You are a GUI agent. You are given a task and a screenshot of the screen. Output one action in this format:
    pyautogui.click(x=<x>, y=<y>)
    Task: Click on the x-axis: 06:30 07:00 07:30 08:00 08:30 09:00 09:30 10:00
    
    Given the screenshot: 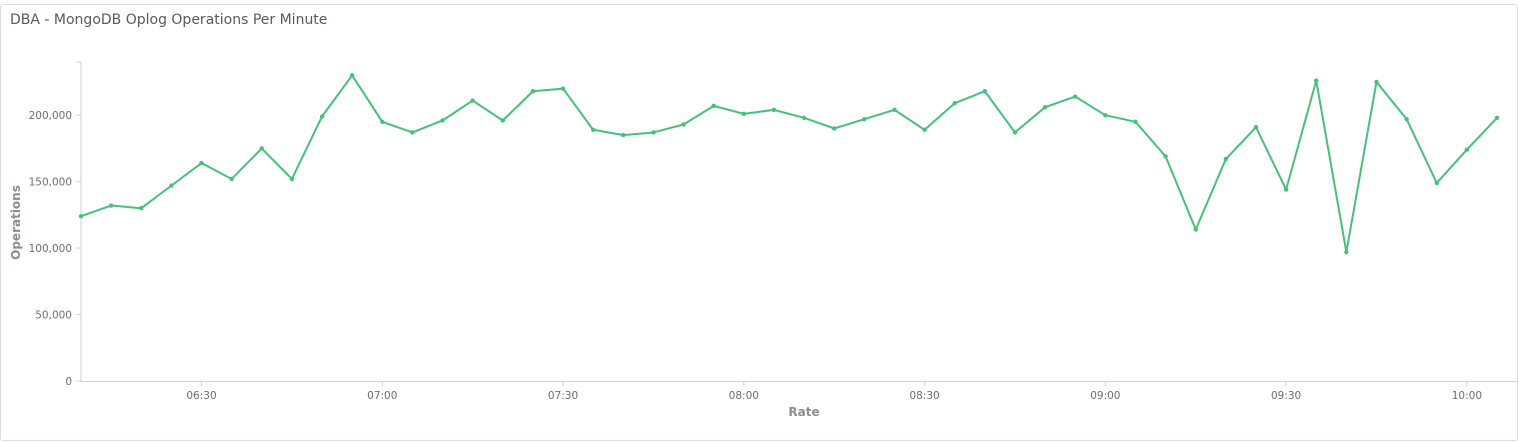 What is the action you would take?
    pyautogui.click(x=799, y=391)
    